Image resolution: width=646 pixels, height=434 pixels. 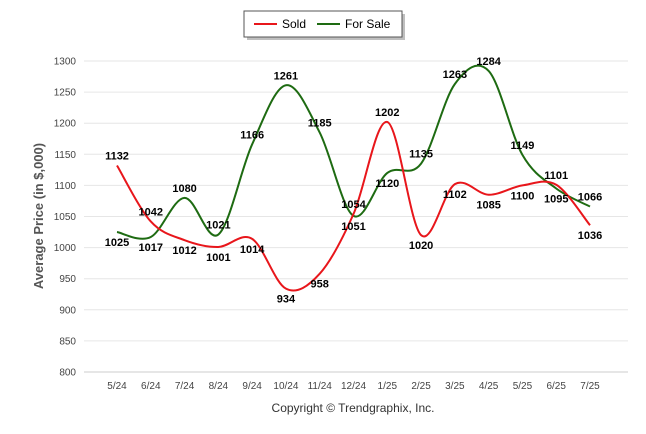 I want to click on data-label-for-sale: 1066, so click(x=590, y=198).